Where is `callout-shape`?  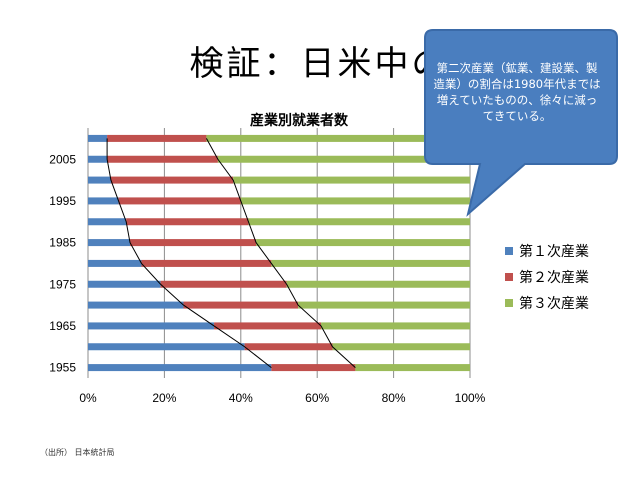 callout-shape is located at coordinates (521, 123).